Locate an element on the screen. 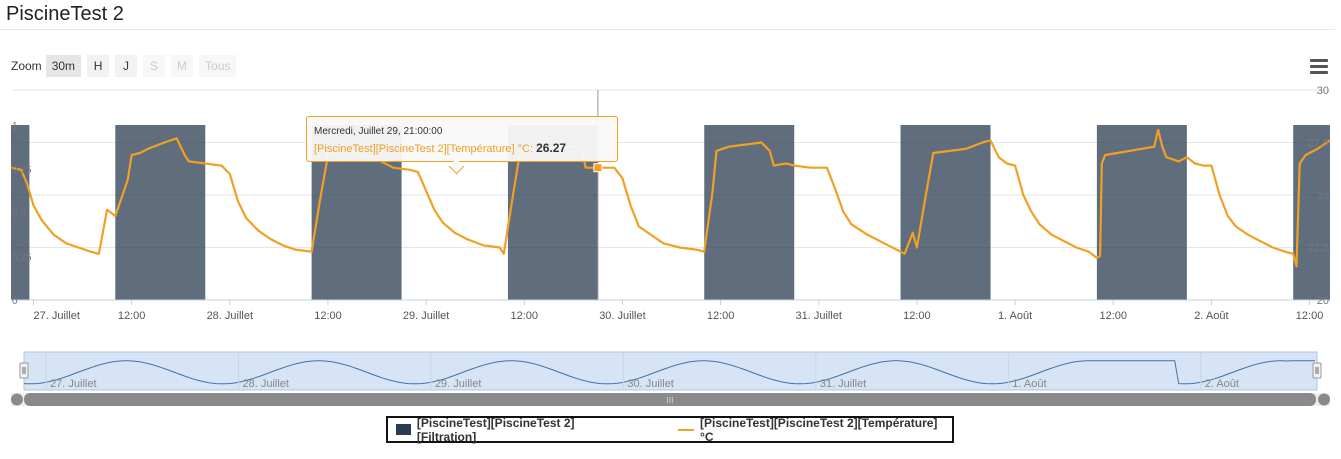 This screenshot has height=459, width=1341. x-tick-label: 28. Juillet is located at coordinates (230, 316).